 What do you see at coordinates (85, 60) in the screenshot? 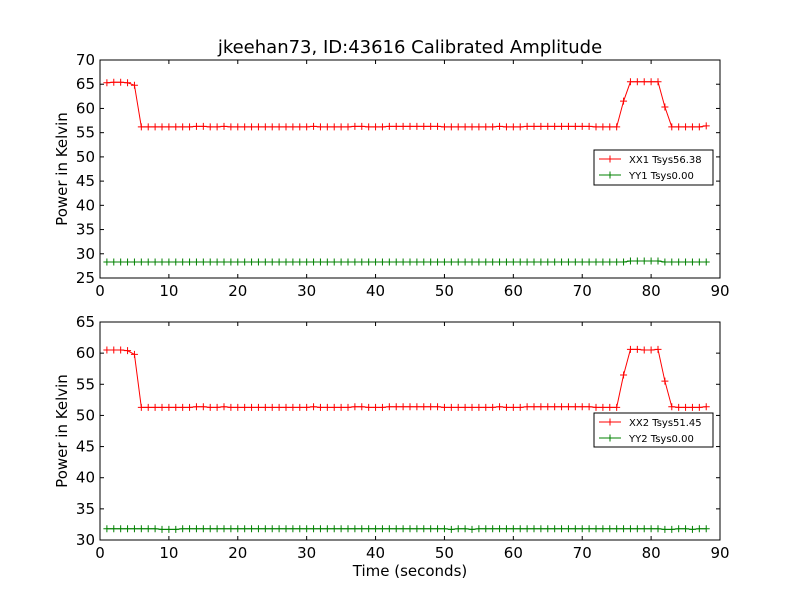
I see `y-tick-label: 70` at bounding box center [85, 60].